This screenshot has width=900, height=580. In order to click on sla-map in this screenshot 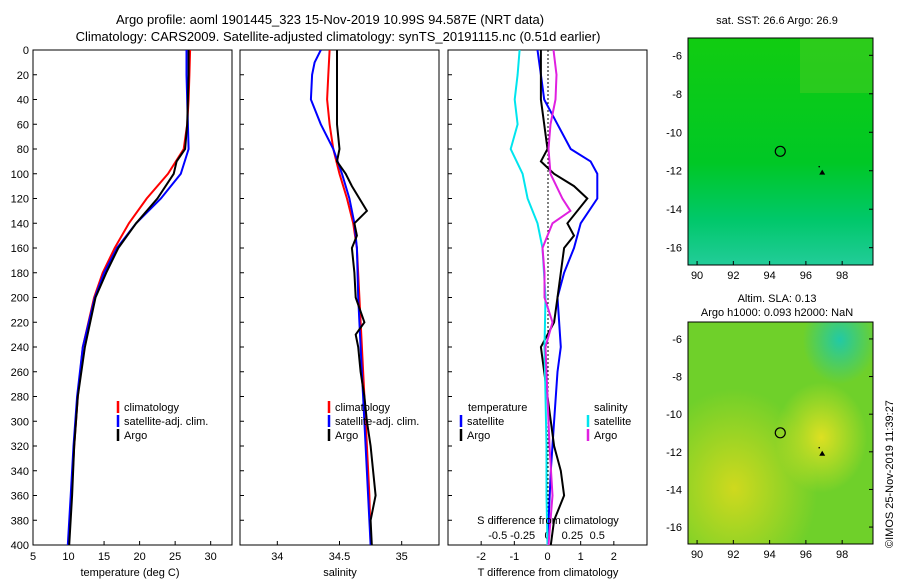, I will do `click(780, 433)`.